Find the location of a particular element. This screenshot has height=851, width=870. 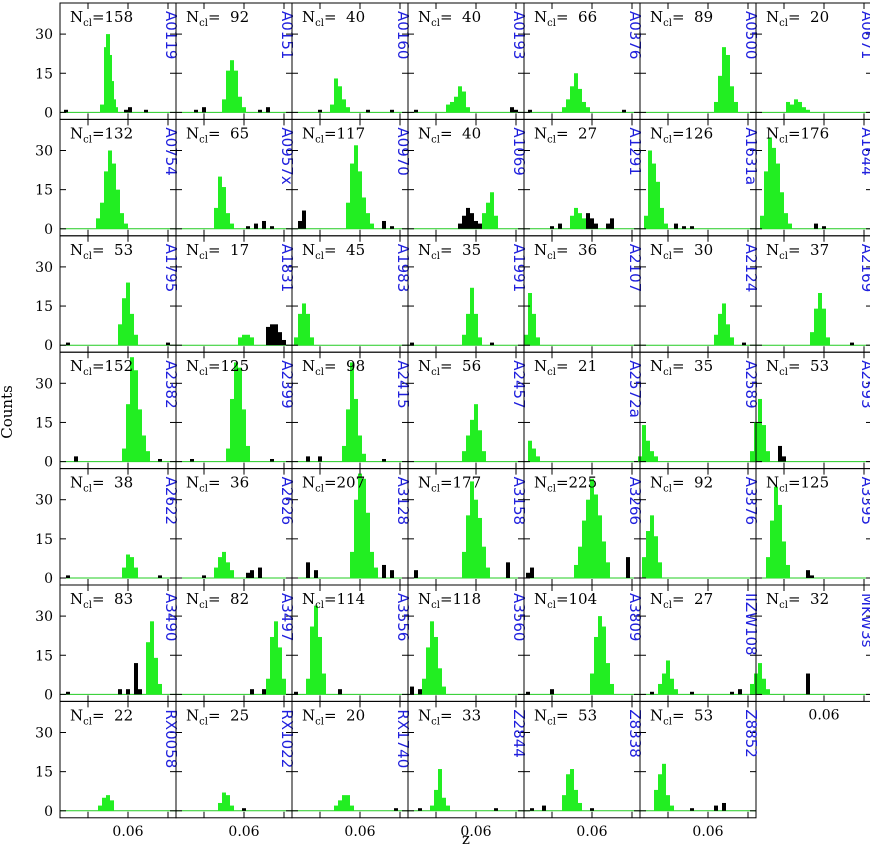

panel-A3158: Ncl=177 A3158 is located at coordinates (467, 527).